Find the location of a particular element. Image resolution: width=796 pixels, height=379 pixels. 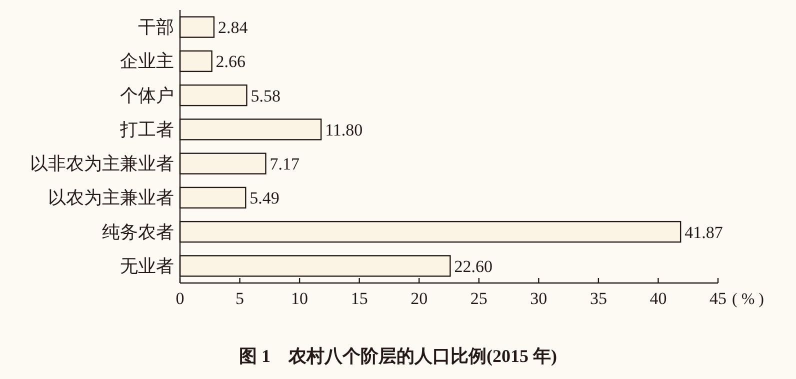

x-tick-label: 15 is located at coordinates (359, 298).